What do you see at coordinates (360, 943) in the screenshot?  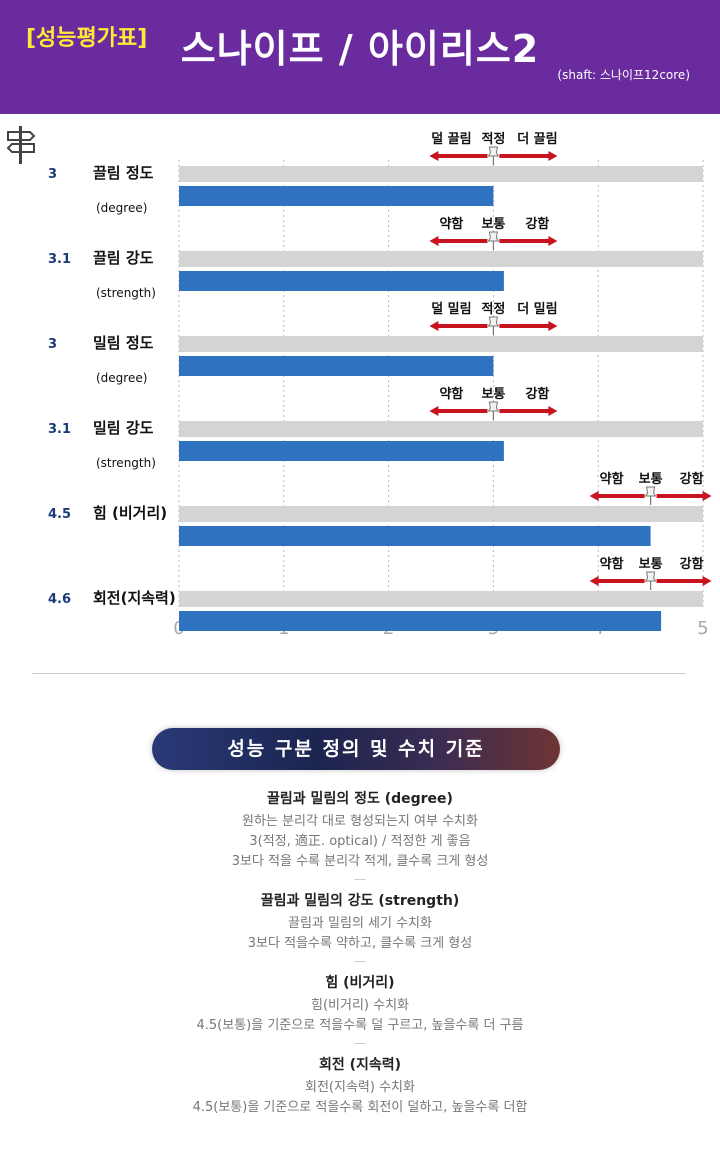 I see `definition-line: 3보다 적을수록 약하고, 클수록 크게 형성` at bounding box center [360, 943].